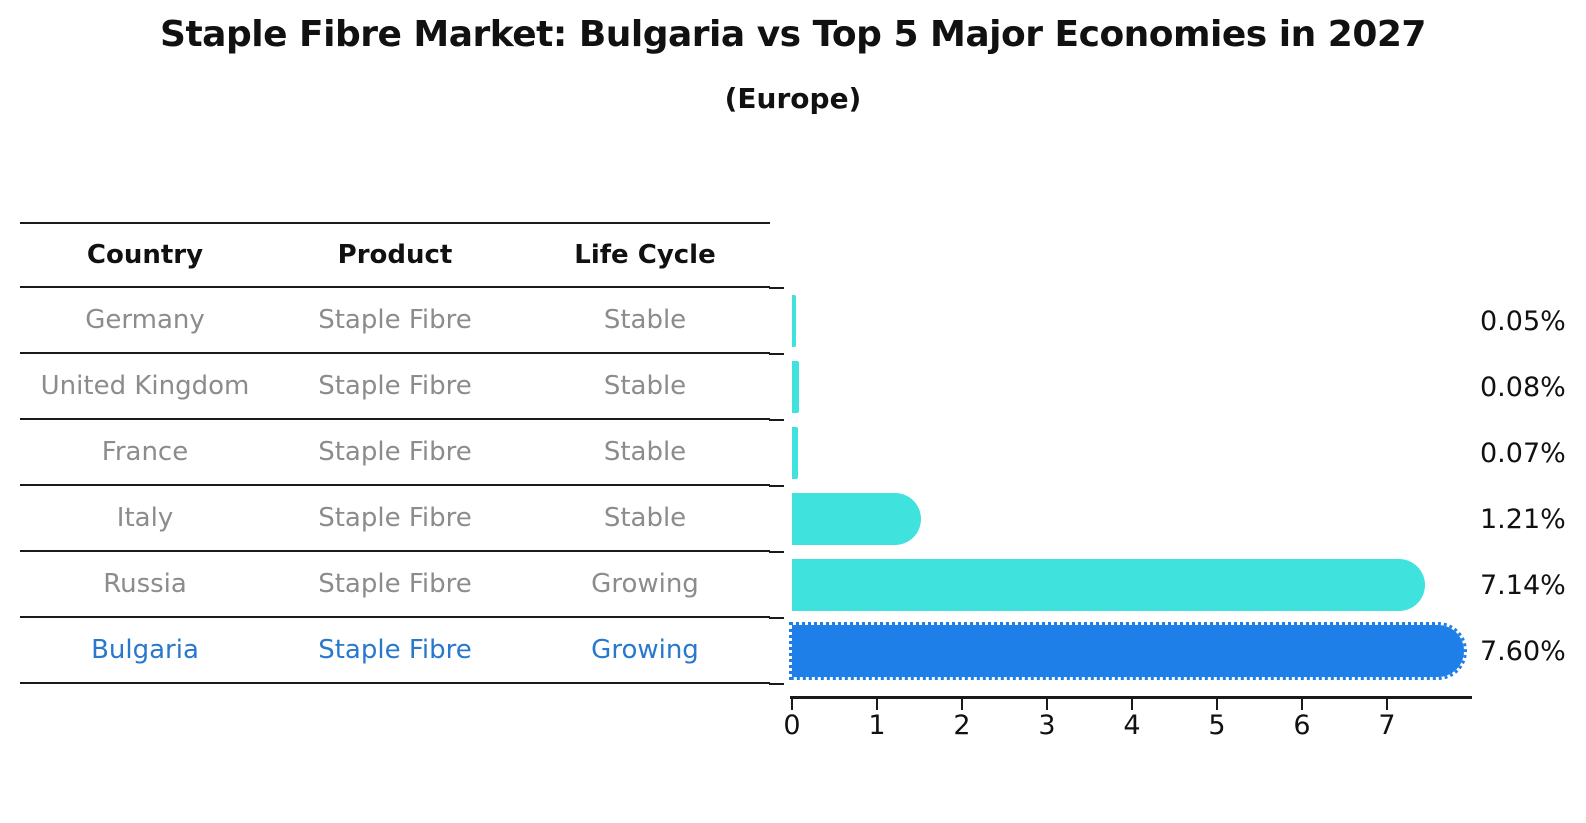 The width and height of the screenshot is (1586, 823). What do you see at coordinates (1387, 725) in the screenshot?
I see `x-tick-label: 7` at bounding box center [1387, 725].